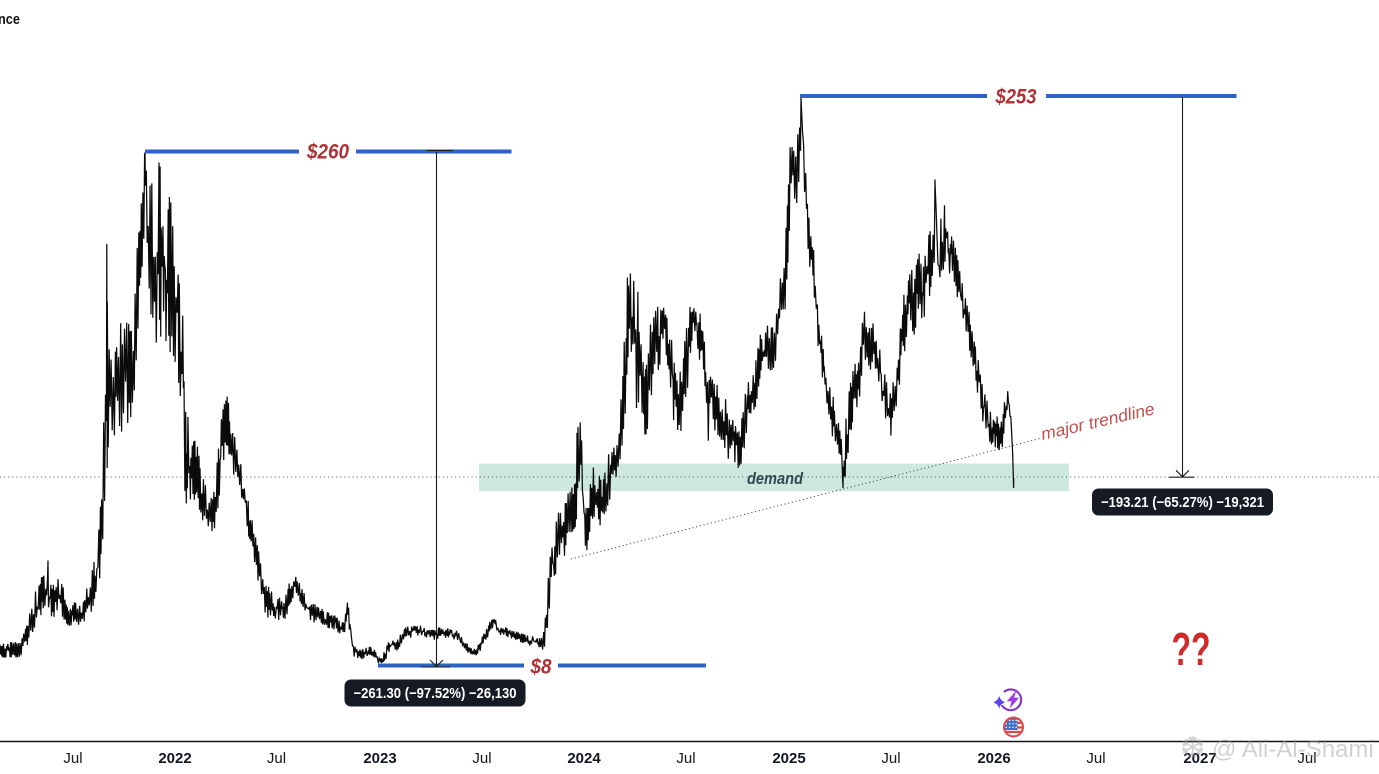 This screenshot has width=1379, height=774. Describe the element at coordinates (174, 758) in the screenshot. I see `svg-text: 2022` at that location.